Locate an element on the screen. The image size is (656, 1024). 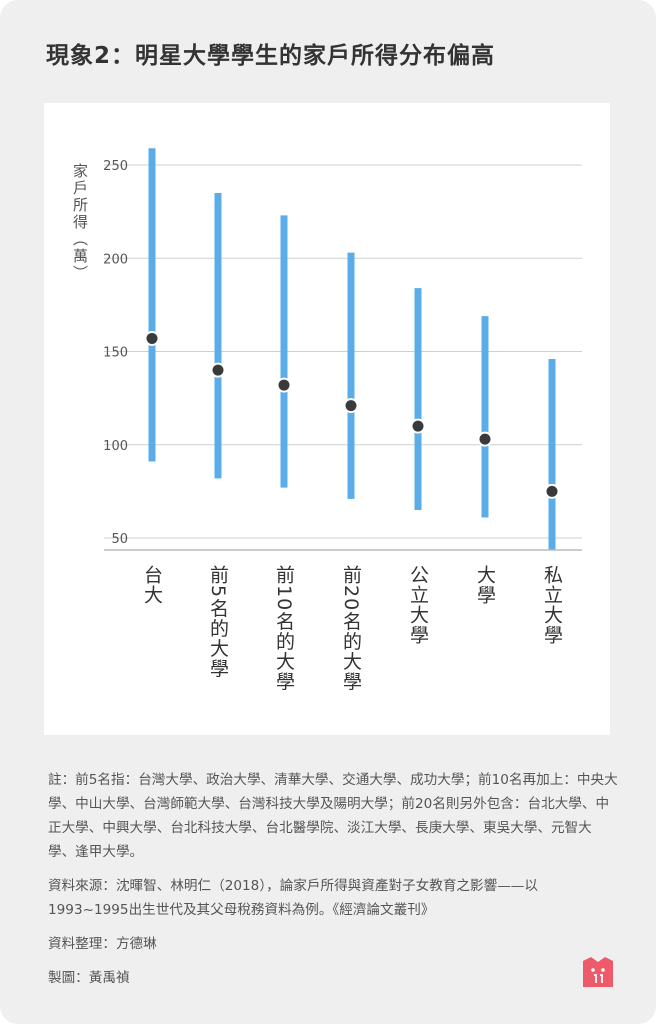
y-tick-label: 200 is located at coordinates (115, 259).